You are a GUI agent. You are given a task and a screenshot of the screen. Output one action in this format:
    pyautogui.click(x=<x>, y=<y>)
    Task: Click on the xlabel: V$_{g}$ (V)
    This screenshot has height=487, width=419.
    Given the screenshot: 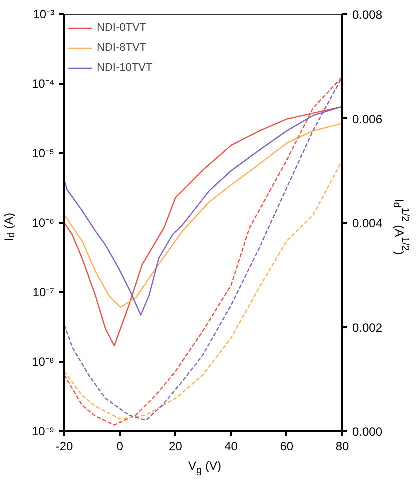 What is the action you would take?
    pyautogui.click(x=205, y=468)
    